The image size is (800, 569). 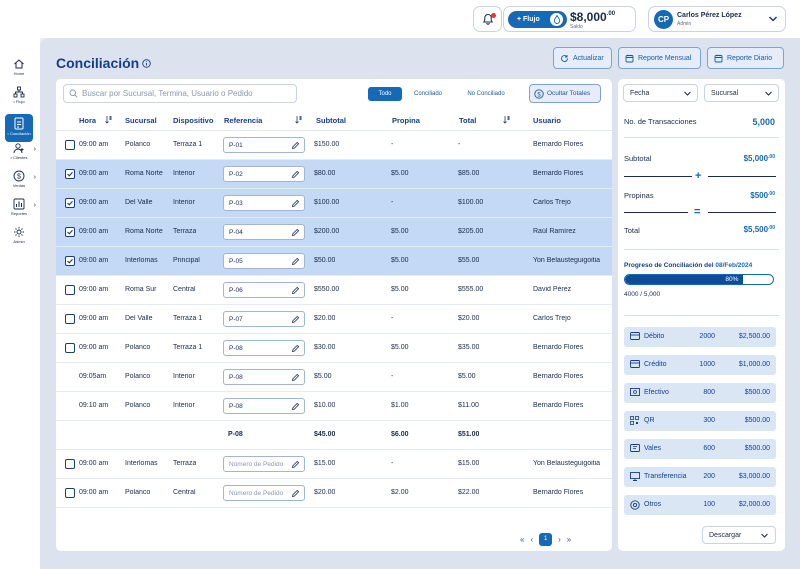 I want to click on col-total: Total, so click(x=468, y=120).